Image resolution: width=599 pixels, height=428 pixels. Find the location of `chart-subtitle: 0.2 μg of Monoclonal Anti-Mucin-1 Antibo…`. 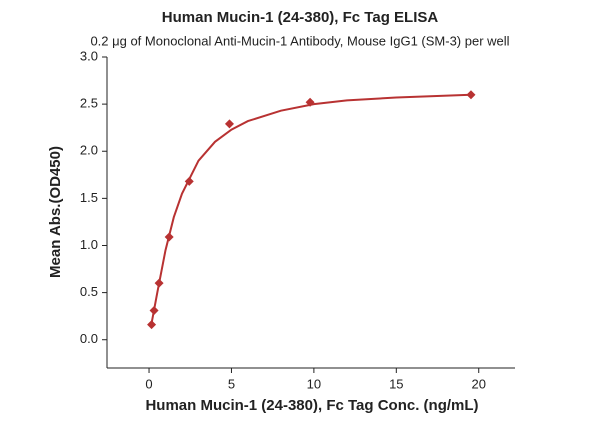

chart-subtitle: 0.2 μg of Monoclonal Anti-Mucin-1 Antibo… is located at coordinates (299, 40).